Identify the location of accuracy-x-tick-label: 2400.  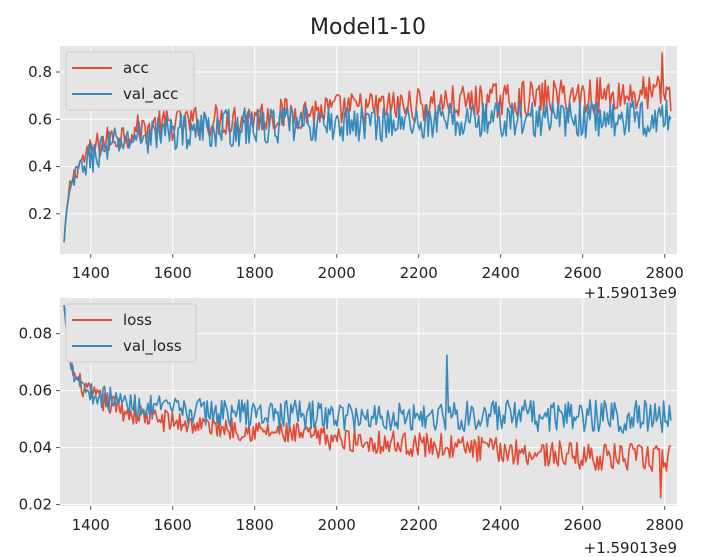
(501, 273).